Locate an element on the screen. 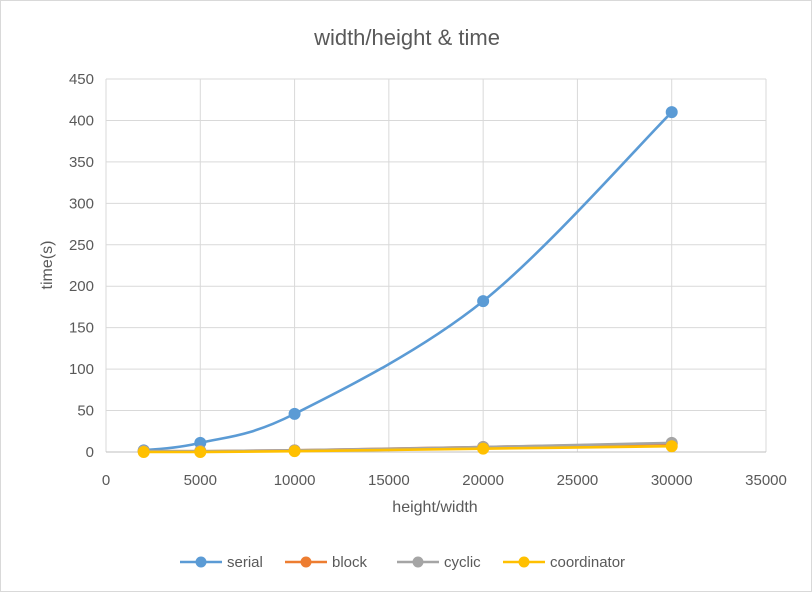  legend-item-coordinator: coordinator is located at coordinates (564, 562).